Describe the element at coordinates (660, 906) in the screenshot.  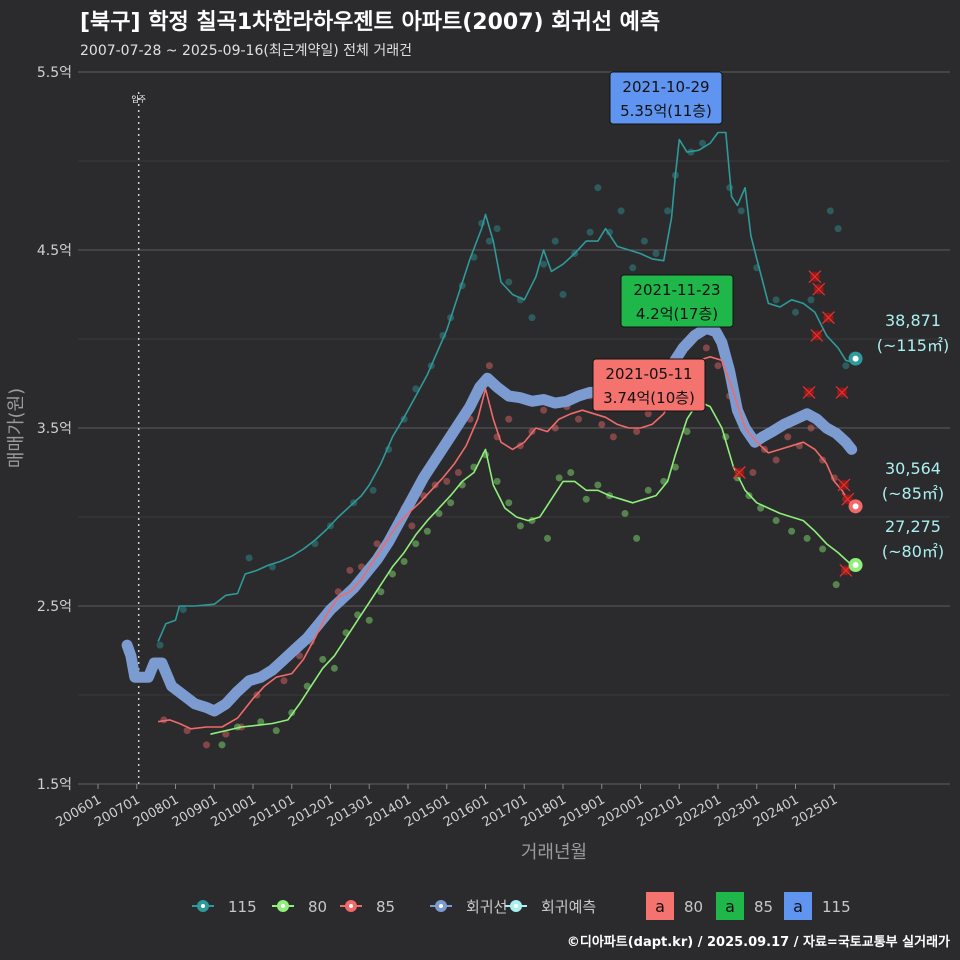
I see `legend-box-glyph: a` at that location.